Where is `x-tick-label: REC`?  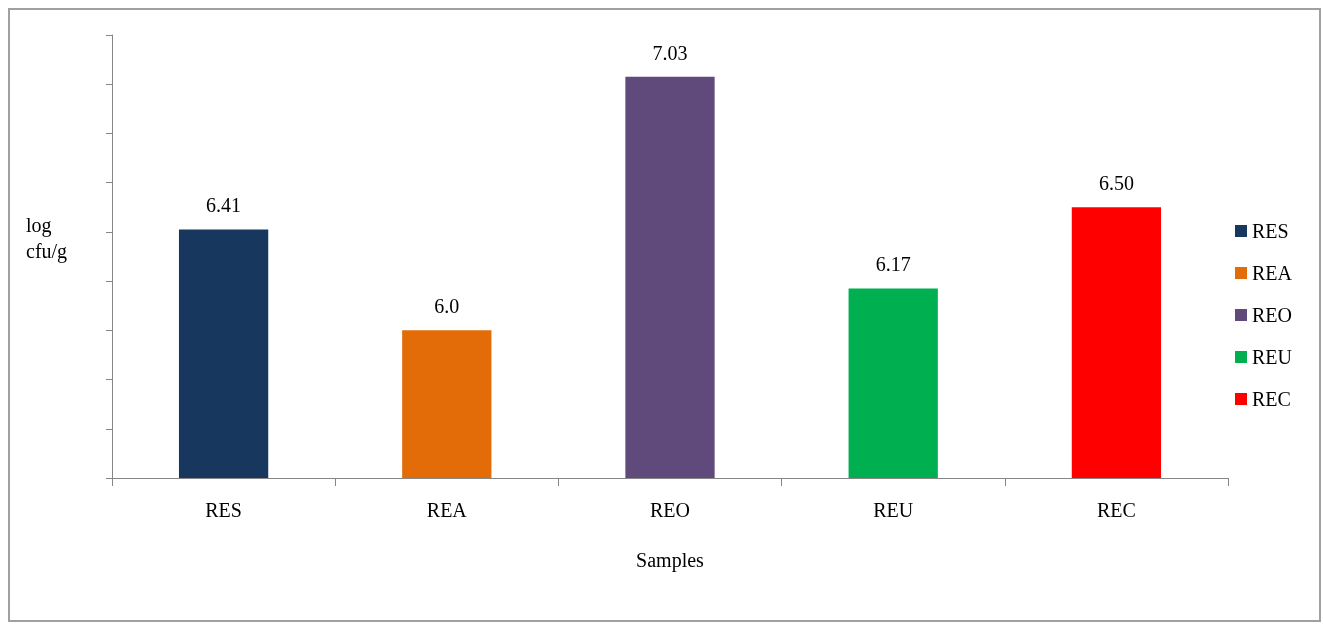 x-tick-label: REC is located at coordinates (1116, 510).